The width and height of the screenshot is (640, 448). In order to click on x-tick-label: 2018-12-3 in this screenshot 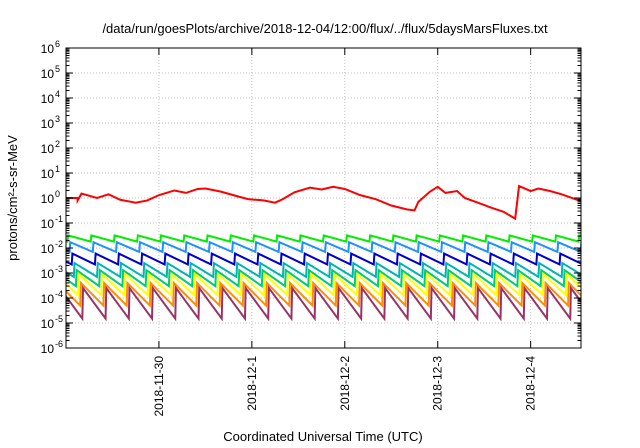, I will do `click(438, 383)`.